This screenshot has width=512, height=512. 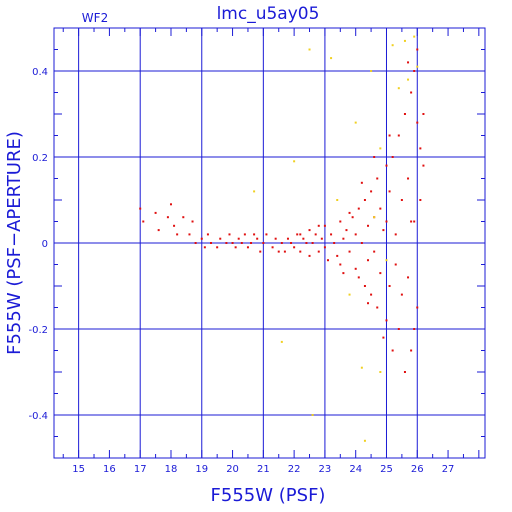 I want to click on x-axis-label: F555W (PSF), so click(x=268, y=495).